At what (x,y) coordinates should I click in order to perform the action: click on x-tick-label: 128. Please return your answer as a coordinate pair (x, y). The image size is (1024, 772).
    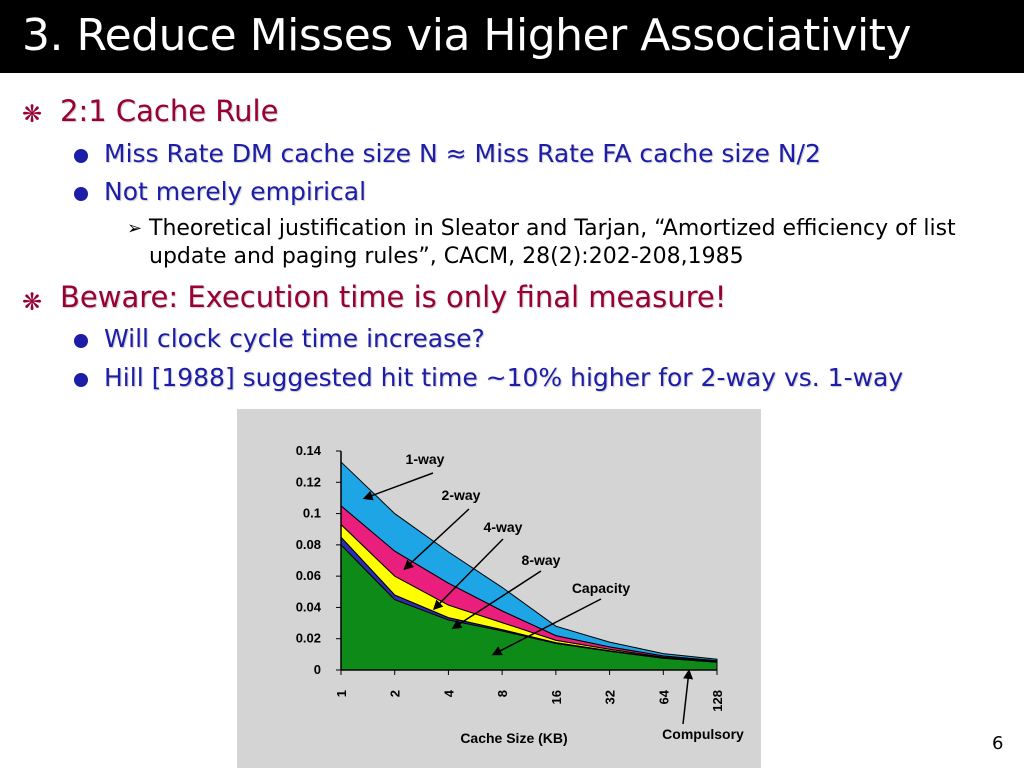
    Looking at the image, I should click on (717, 701).